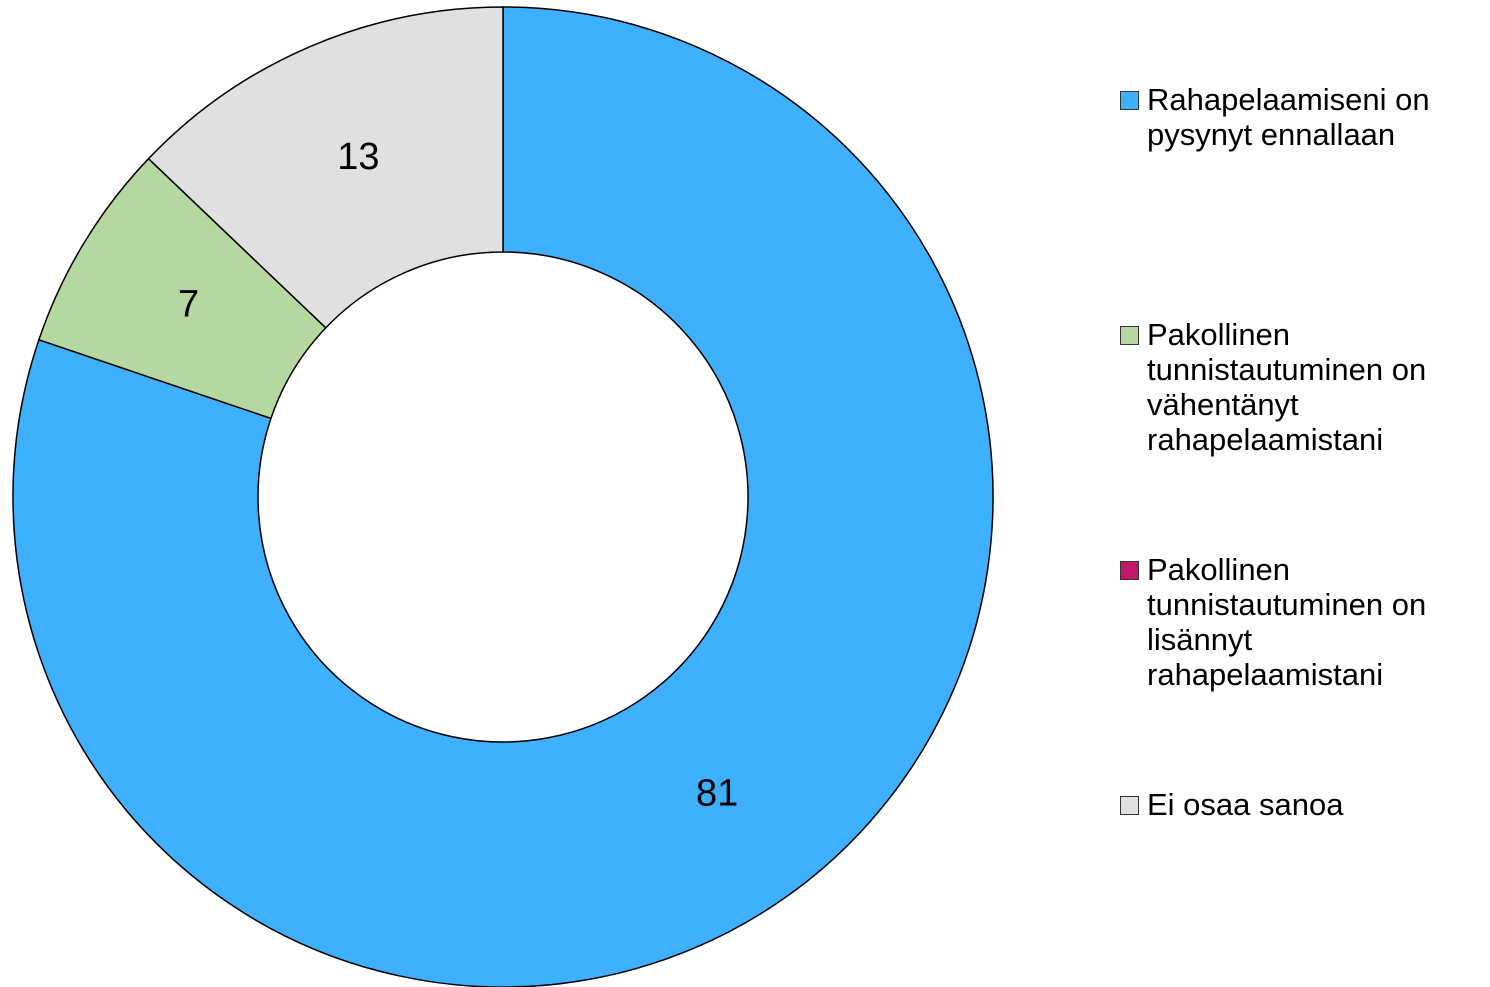  Describe the element at coordinates (1245, 804) in the screenshot. I see `legend-label: Ei osaa sanoa` at that location.